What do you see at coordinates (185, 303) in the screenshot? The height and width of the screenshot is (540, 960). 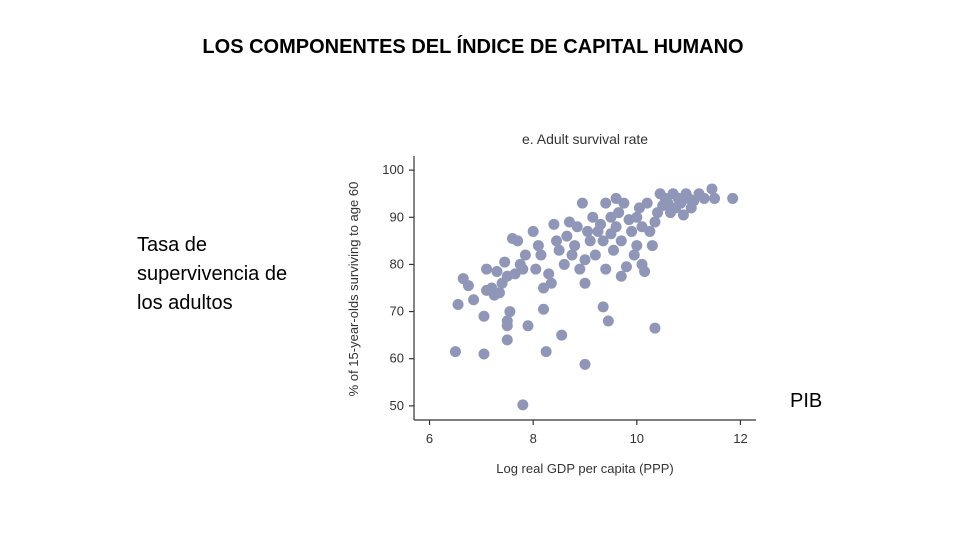 I see `side-label-line-3: los adultos` at bounding box center [185, 303].